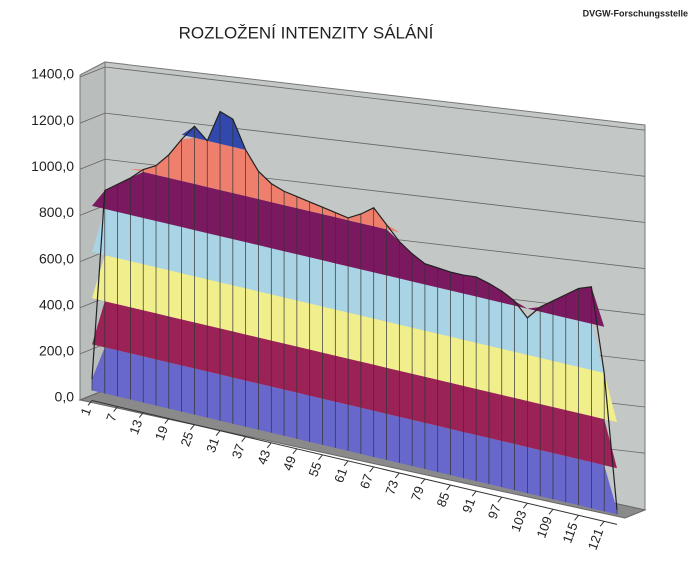 The width and height of the screenshot is (700, 562). I want to click on x-tick-label: 91, so click(468, 505).